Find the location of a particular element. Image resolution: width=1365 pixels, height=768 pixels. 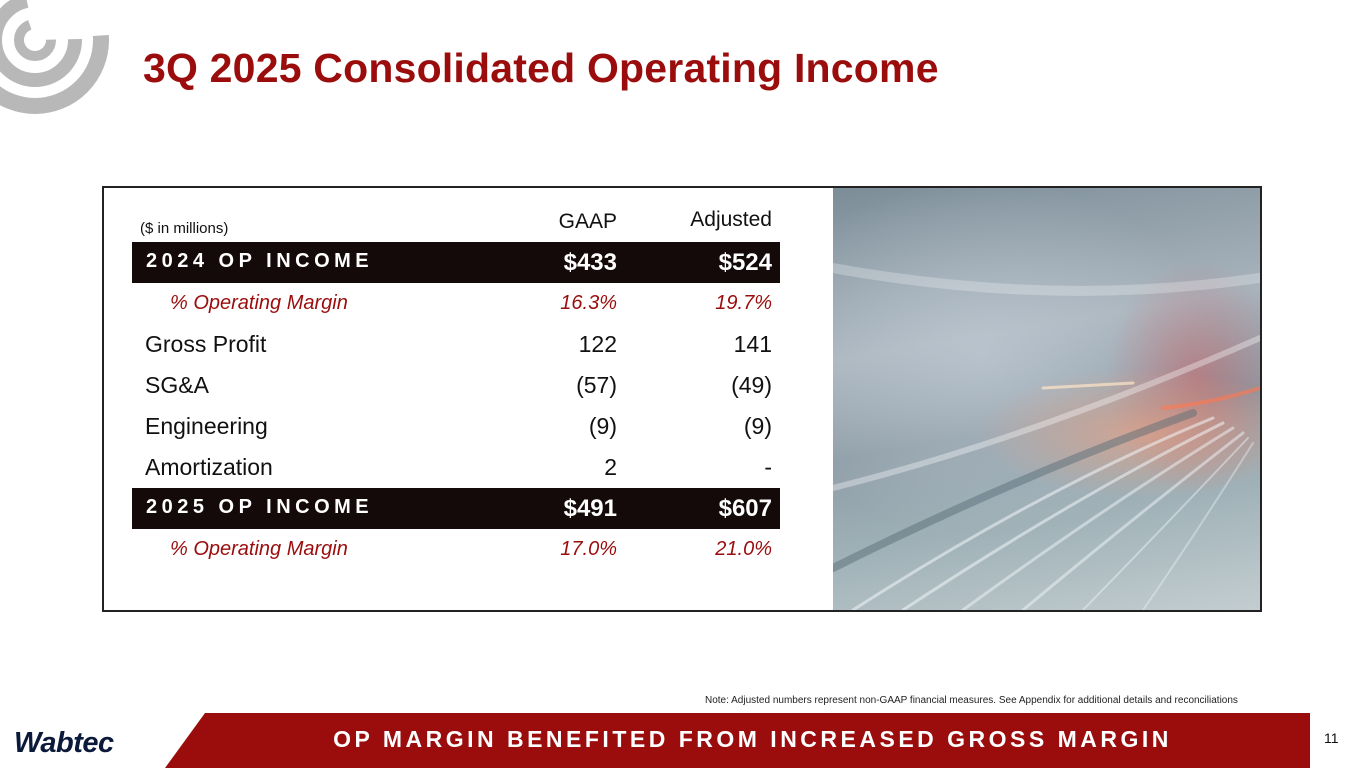

table-row: Amortization 2 - is located at coordinates (456, 467).